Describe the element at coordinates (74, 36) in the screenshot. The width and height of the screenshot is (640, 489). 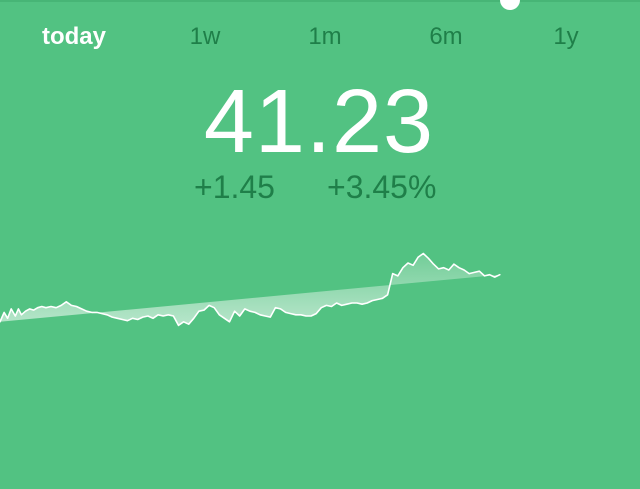
I see `tab-today: today` at that location.